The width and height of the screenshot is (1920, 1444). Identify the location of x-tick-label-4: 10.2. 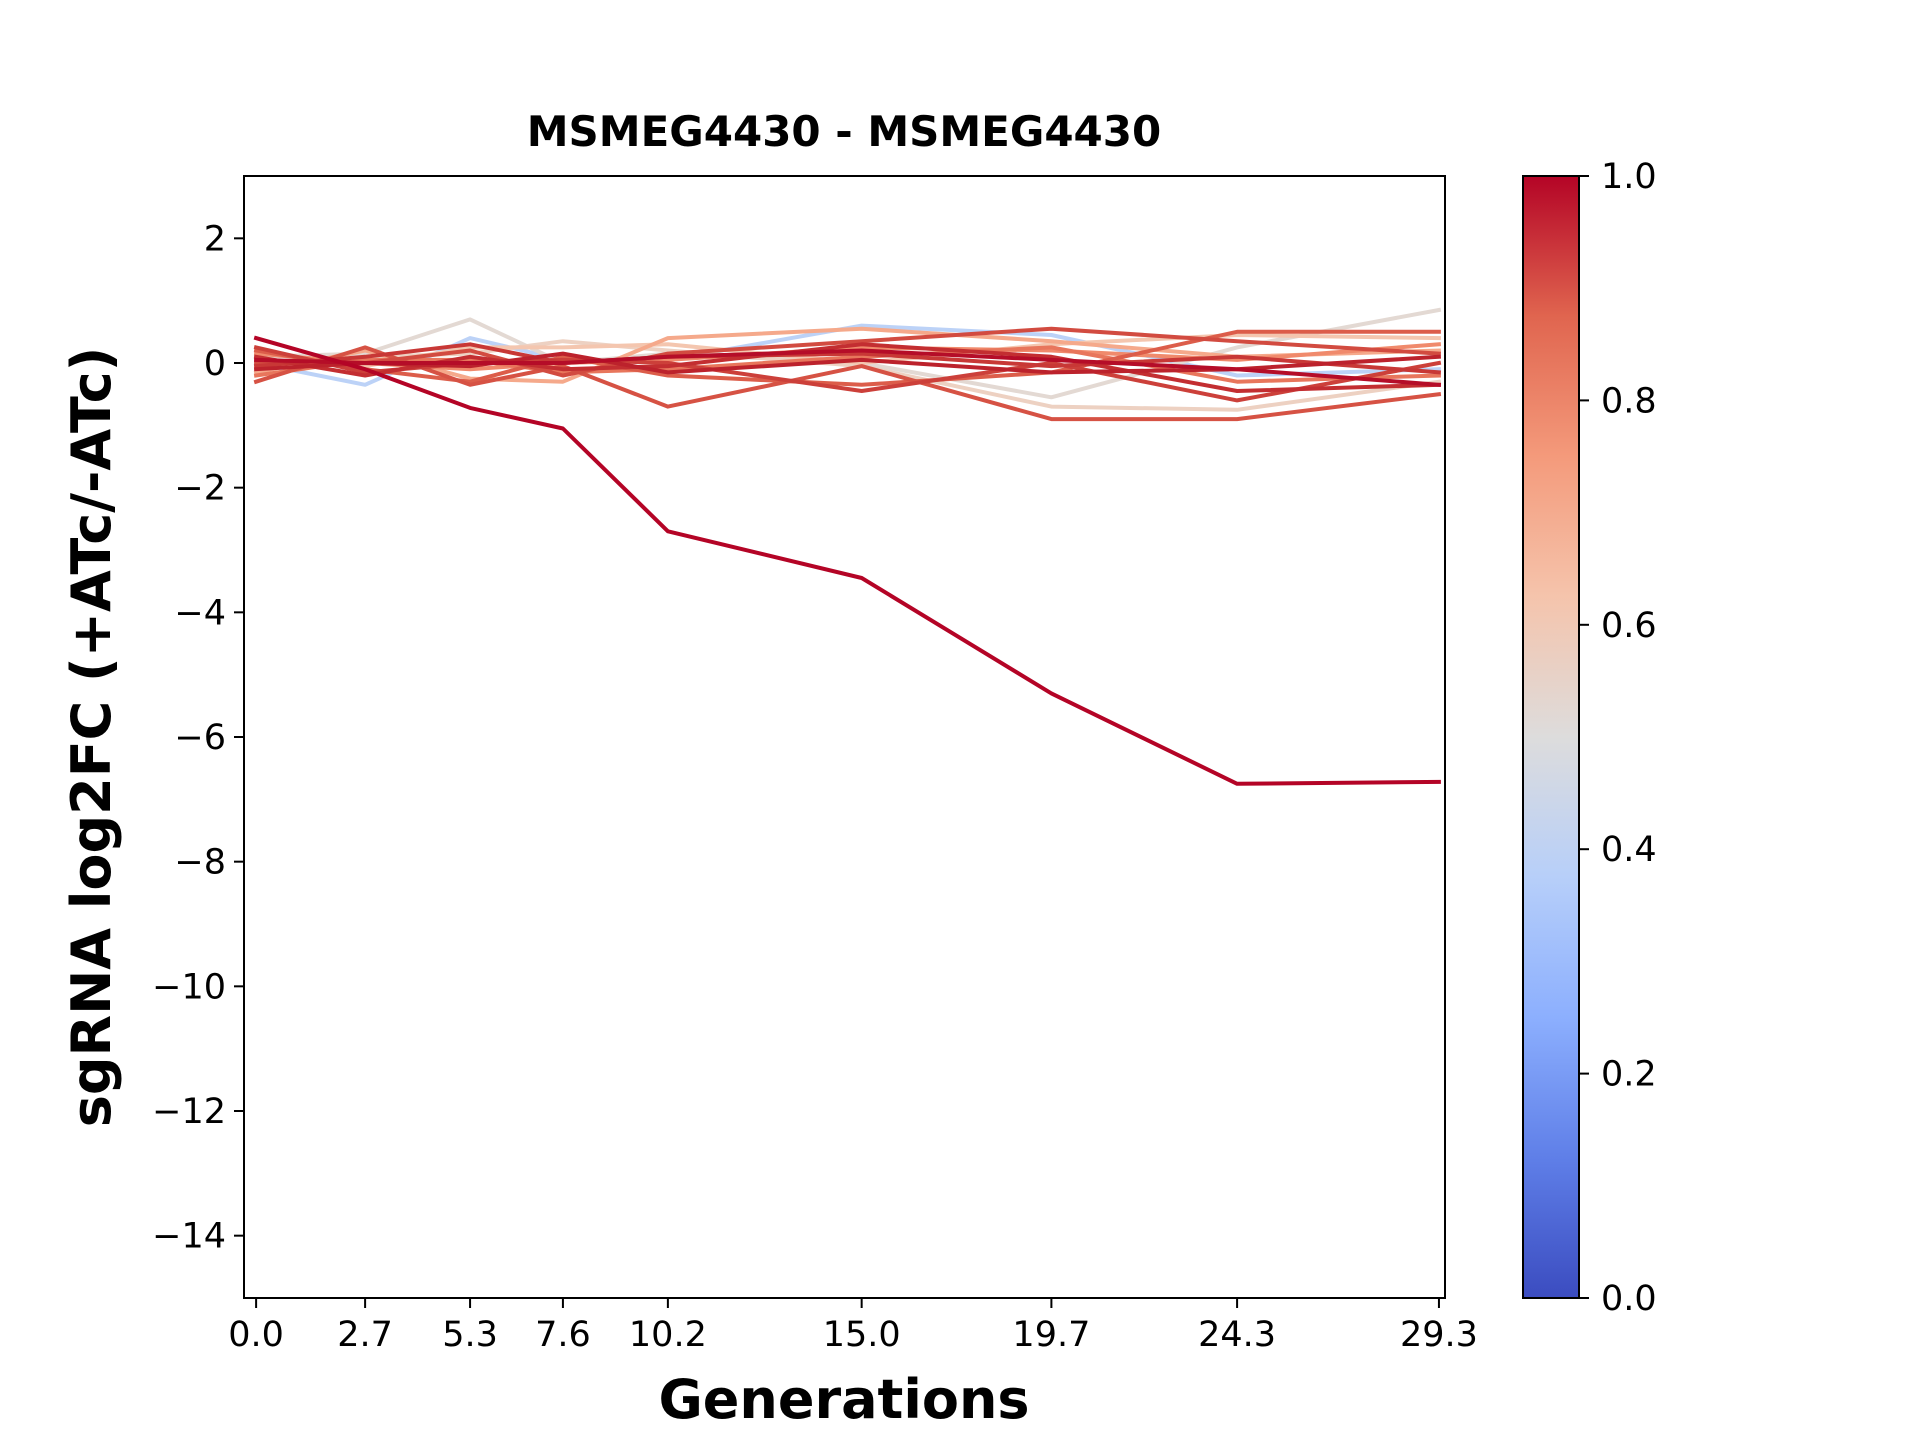
(668, 1335).